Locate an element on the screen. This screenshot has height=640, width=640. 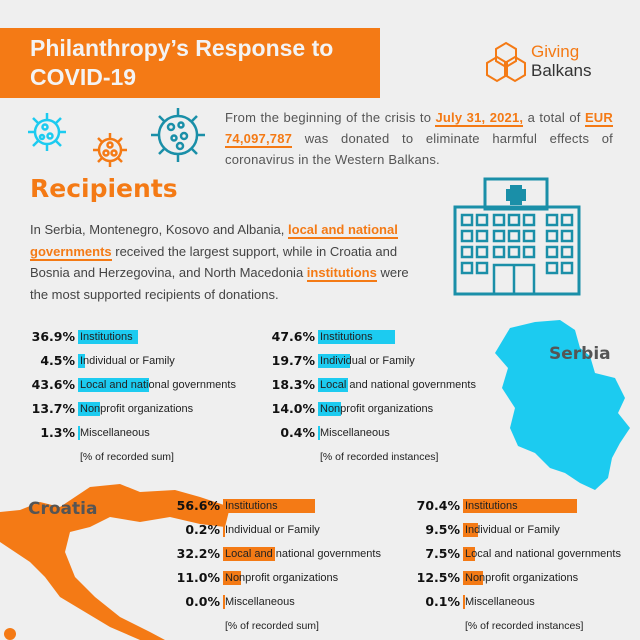
virus-icons is located at coordinates (116, 137).